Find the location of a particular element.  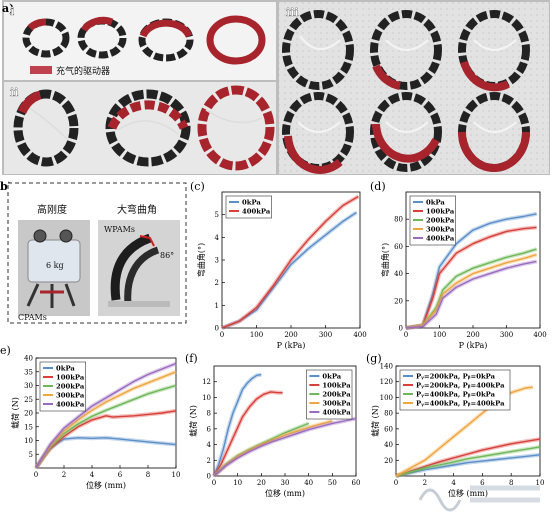

series-line-Pᵧ=200kPa, Pᵦ=400kPa is located at coordinates (468, 457).